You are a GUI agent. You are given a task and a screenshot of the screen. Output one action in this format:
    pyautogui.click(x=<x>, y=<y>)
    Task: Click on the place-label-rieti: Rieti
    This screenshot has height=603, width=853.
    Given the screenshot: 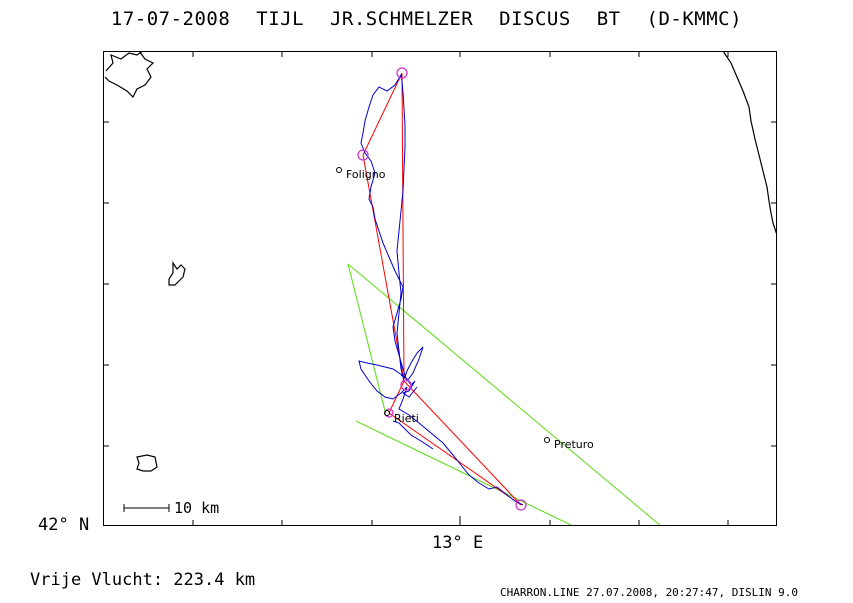 What is the action you would take?
    pyautogui.click(x=406, y=418)
    